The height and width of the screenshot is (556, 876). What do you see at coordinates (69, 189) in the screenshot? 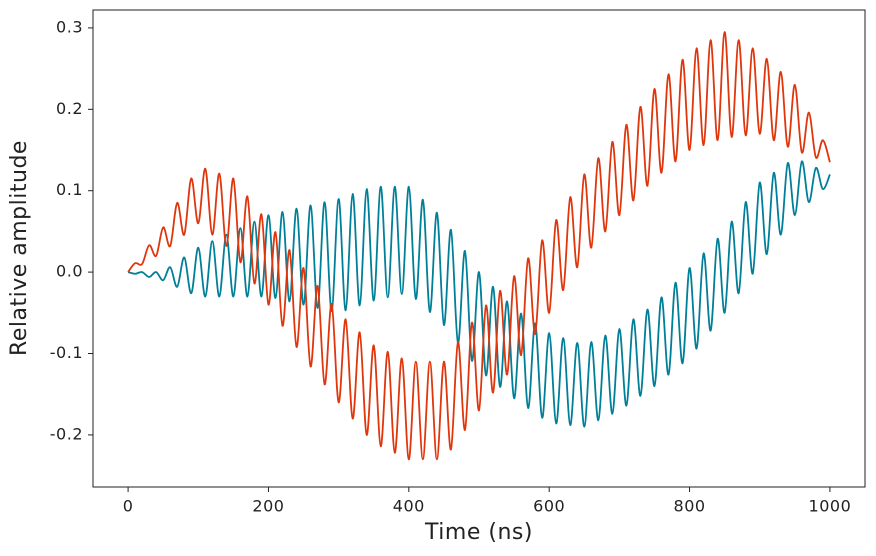
I see `y-tick-label: 0.1` at bounding box center [69, 189].